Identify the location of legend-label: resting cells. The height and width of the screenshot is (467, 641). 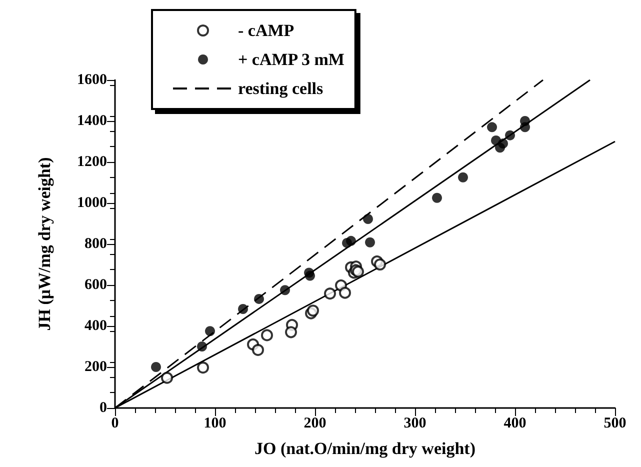
(281, 88).